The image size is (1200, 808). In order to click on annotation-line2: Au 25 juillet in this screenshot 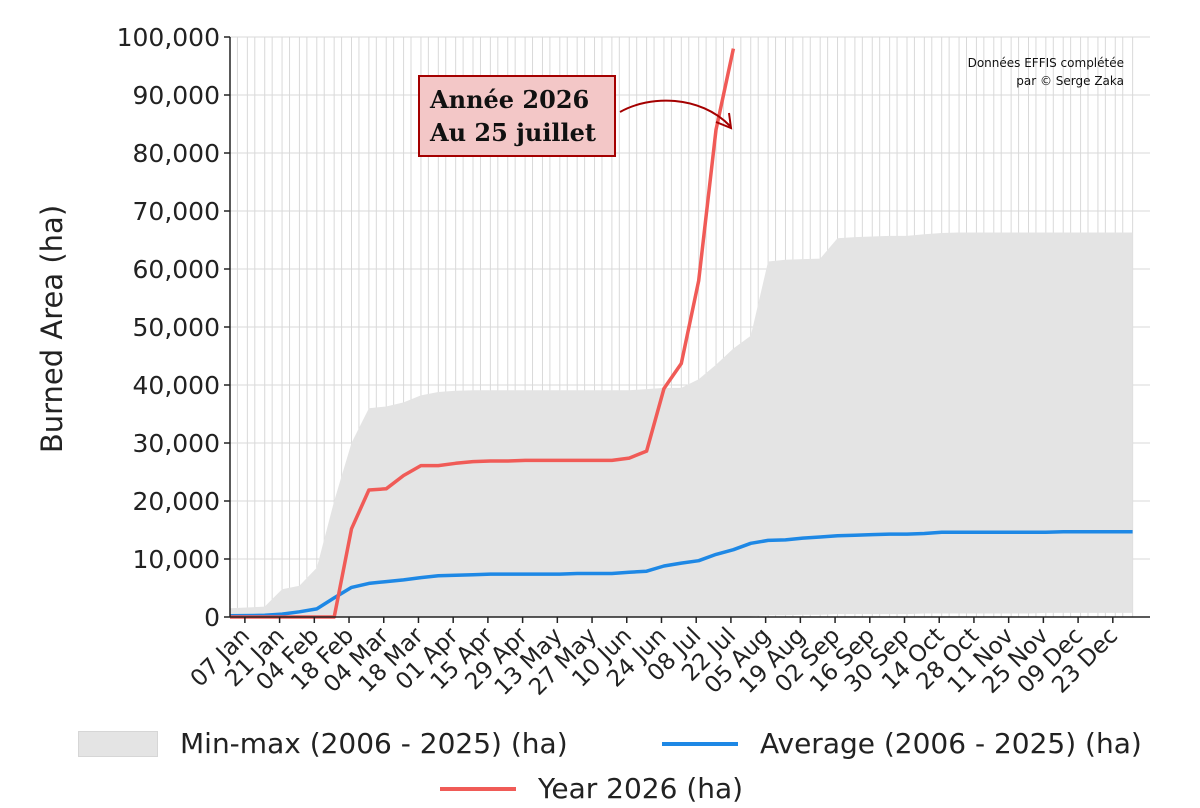, I will do `click(513, 132)`.